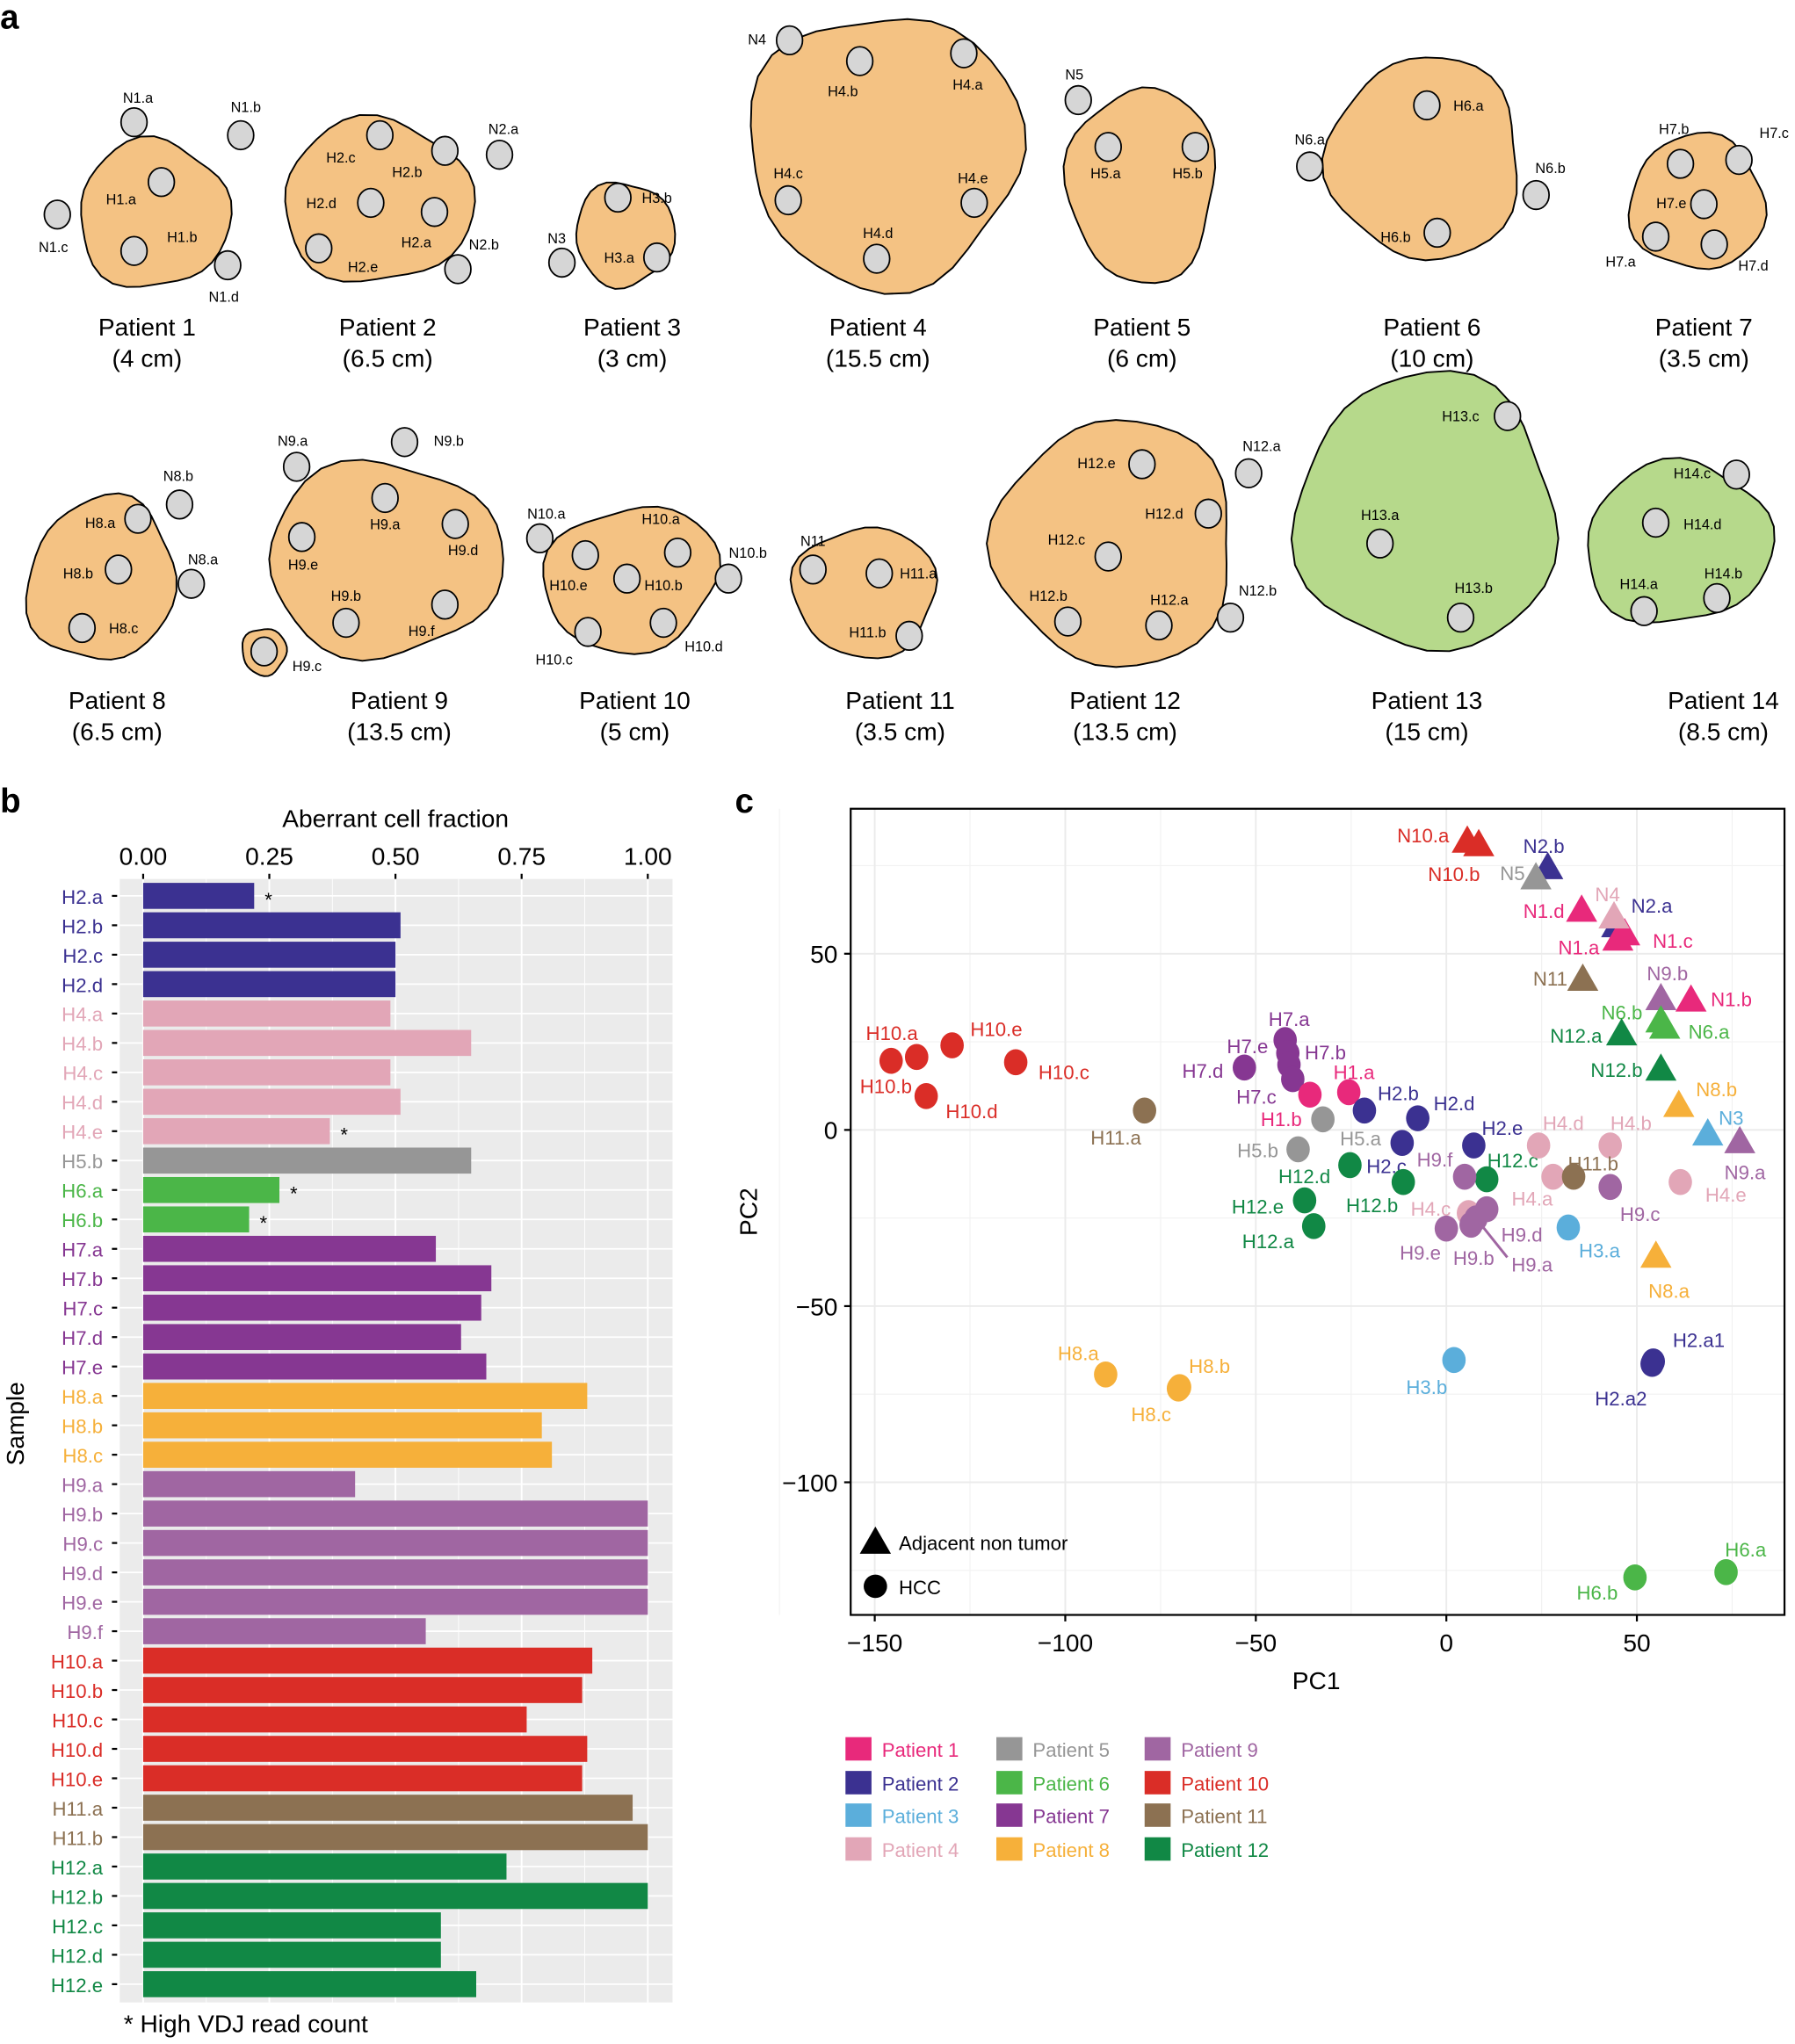 This screenshot has width=1795, height=2044. I want to click on y-tick-label: H10.b, so click(77, 1691).